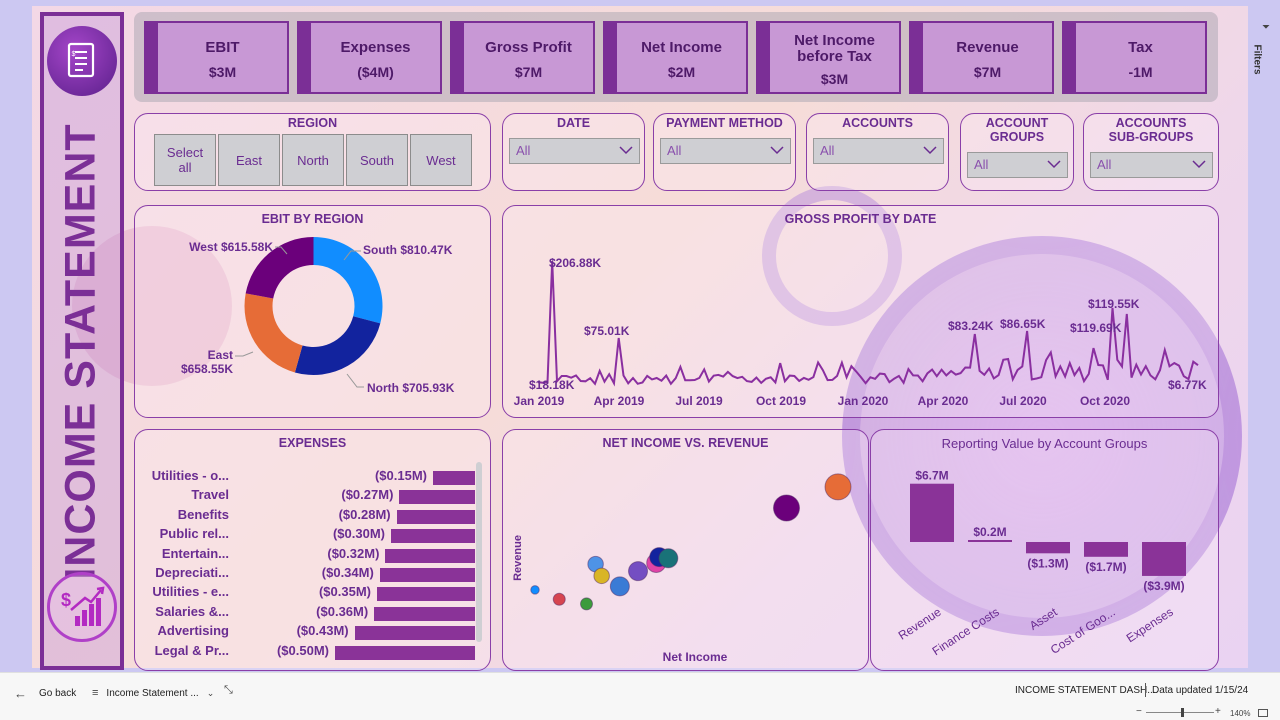  What do you see at coordinates (305, 652) in the screenshot?
I see `expense-row: Legal & Pr... ($0.50M)` at bounding box center [305, 652].